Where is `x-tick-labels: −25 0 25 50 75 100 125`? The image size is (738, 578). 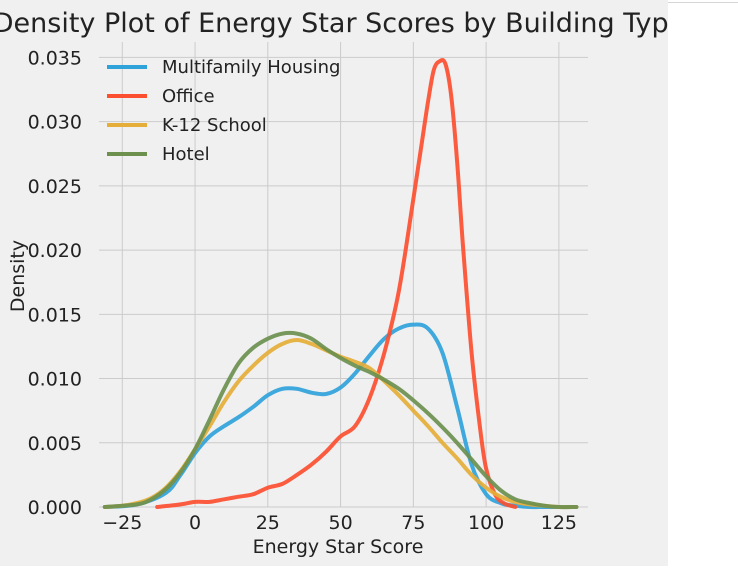
x-tick-labels: −25 0 25 50 75 100 125 is located at coordinates (339, 523).